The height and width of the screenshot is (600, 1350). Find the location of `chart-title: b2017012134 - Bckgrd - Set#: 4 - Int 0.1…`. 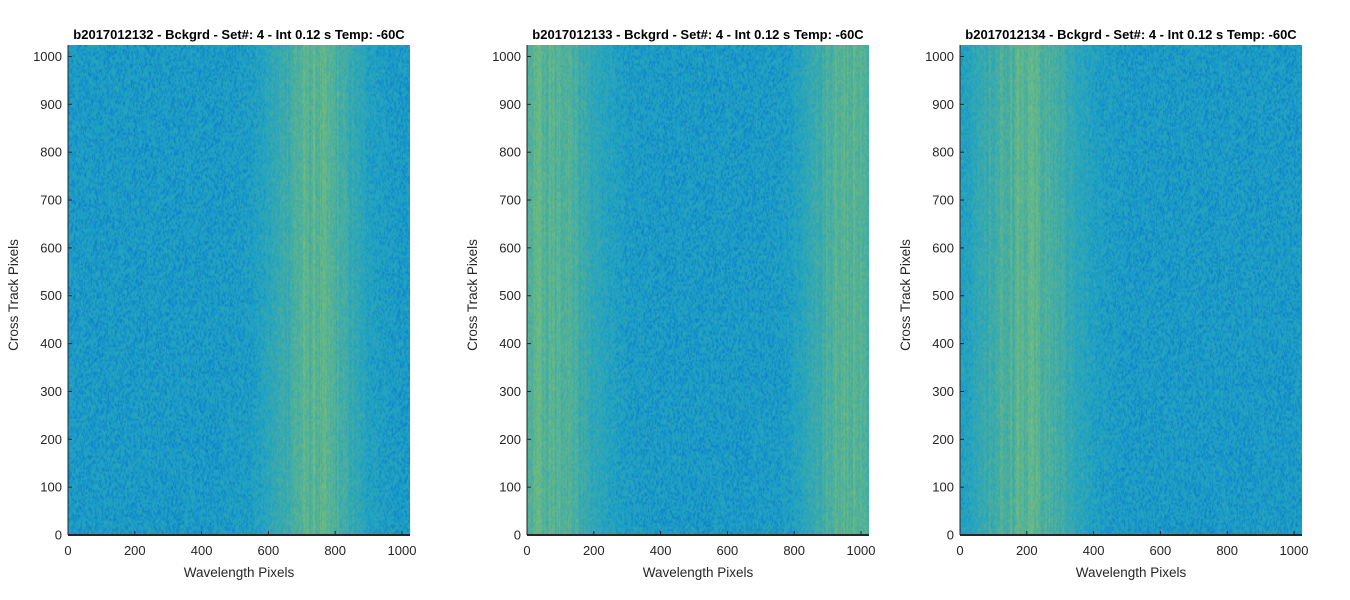

chart-title: b2017012134 - Bckgrd - Set#: 4 - Int 0.1… is located at coordinates (1131, 34).